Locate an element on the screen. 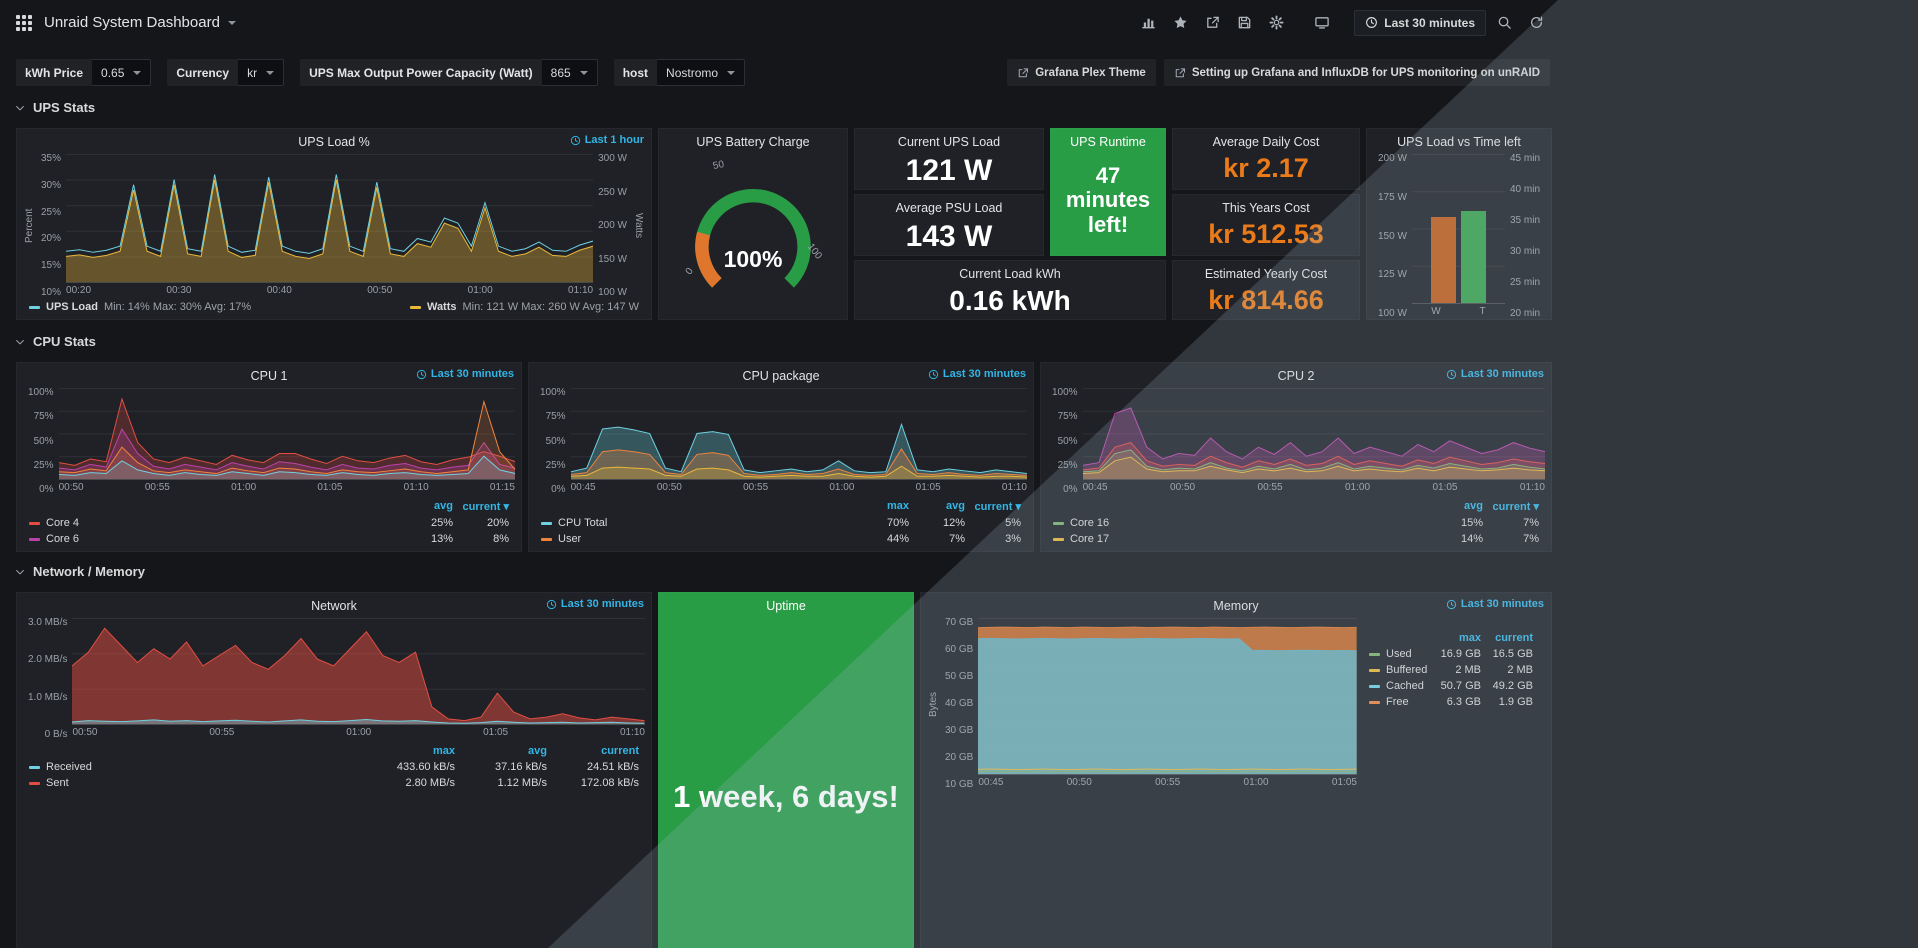  x-axis-ticks: 00:45 00:50 00:55 01:00 01:05 01:10 is located at coordinates (799, 487).